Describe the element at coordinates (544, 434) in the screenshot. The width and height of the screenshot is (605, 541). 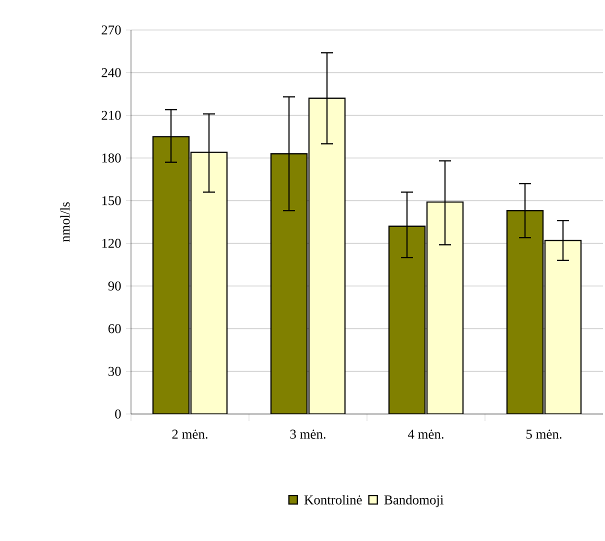
I see `x-tick-label: 5 mėn.` at that location.